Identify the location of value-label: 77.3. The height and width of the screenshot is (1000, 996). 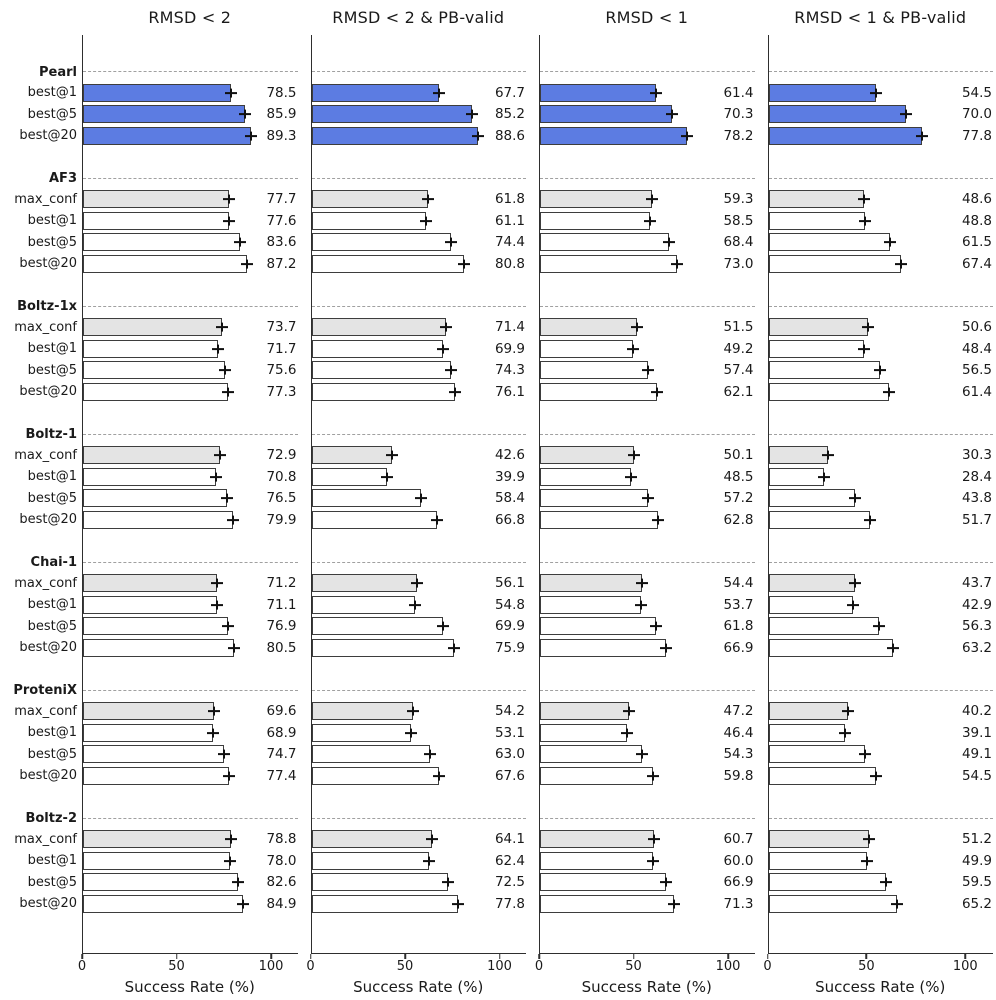
(281, 391).